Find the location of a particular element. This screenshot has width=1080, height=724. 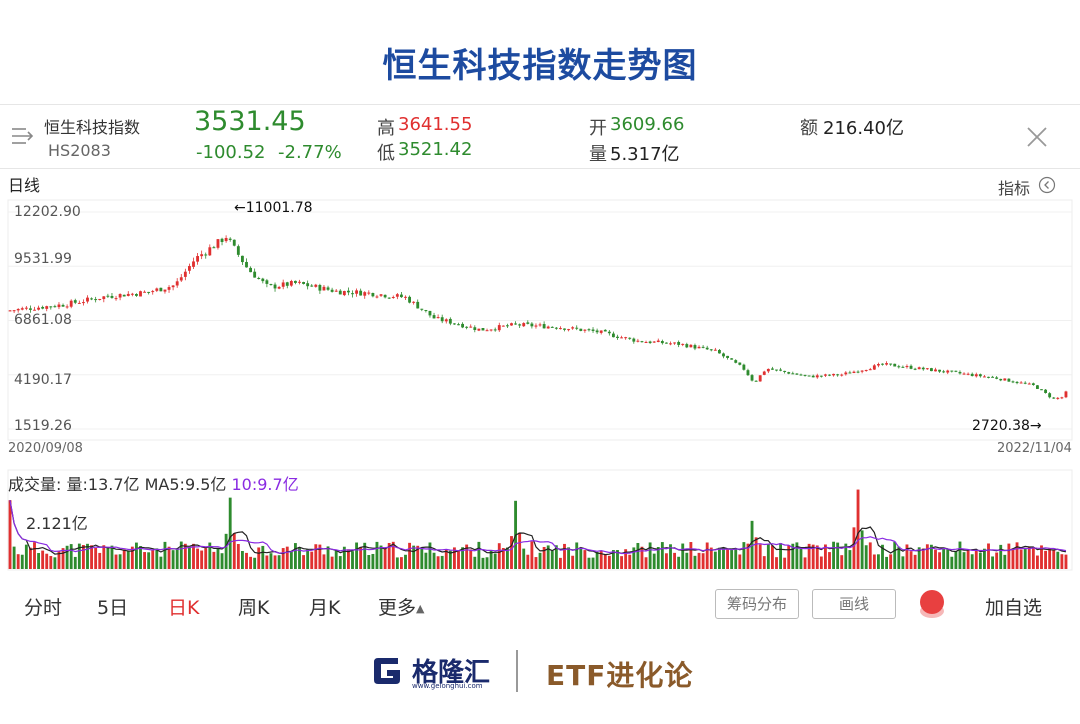

tab-5day: 5日 is located at coordinates (113, 608).